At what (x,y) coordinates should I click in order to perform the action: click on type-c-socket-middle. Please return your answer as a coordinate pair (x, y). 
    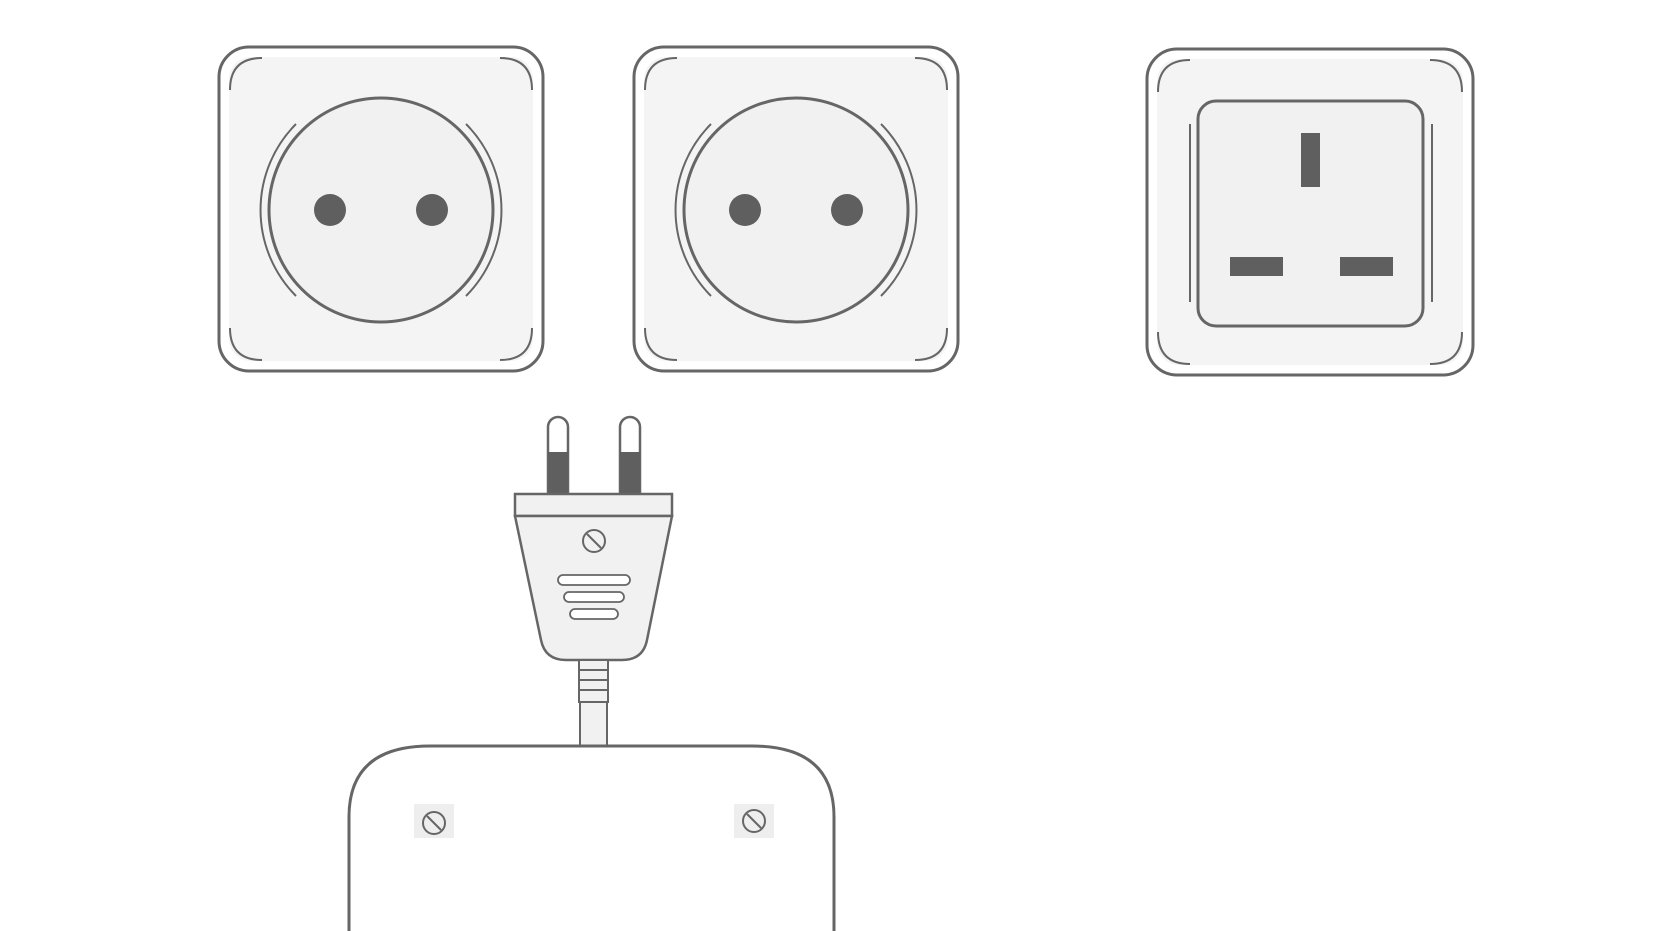
    Looking at the image, I should click on (796, 209).